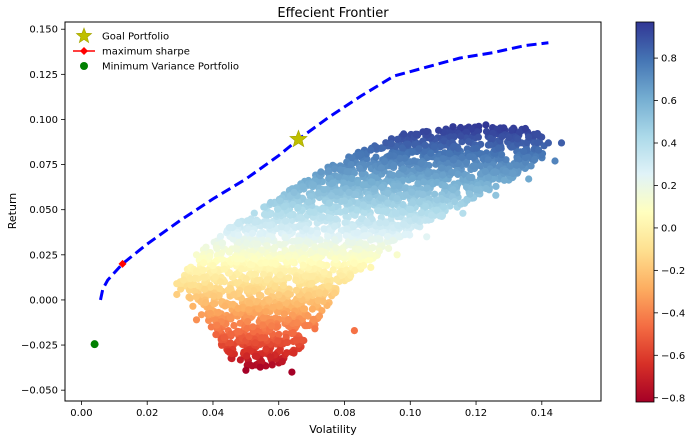 This screenshot has height=441, width=692. Describe the element at coordinates (43, 165) in the screenshot. I see `y-tick-label: 0.075` at that location.